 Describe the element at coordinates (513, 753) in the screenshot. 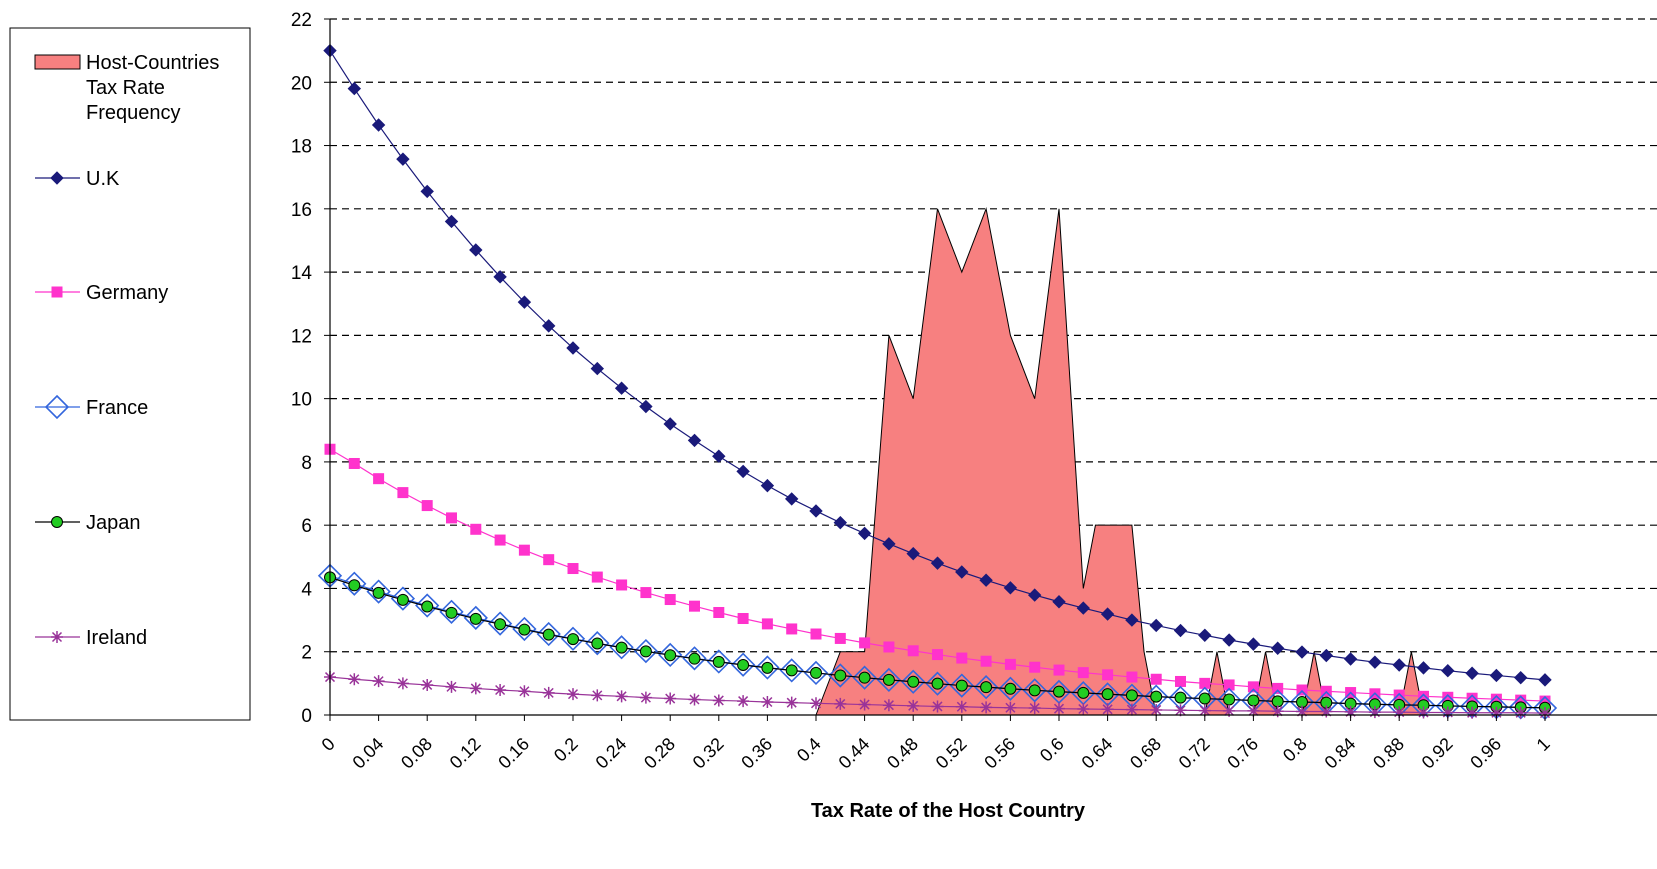

I see `x-tick-label: 0.16` at that location.